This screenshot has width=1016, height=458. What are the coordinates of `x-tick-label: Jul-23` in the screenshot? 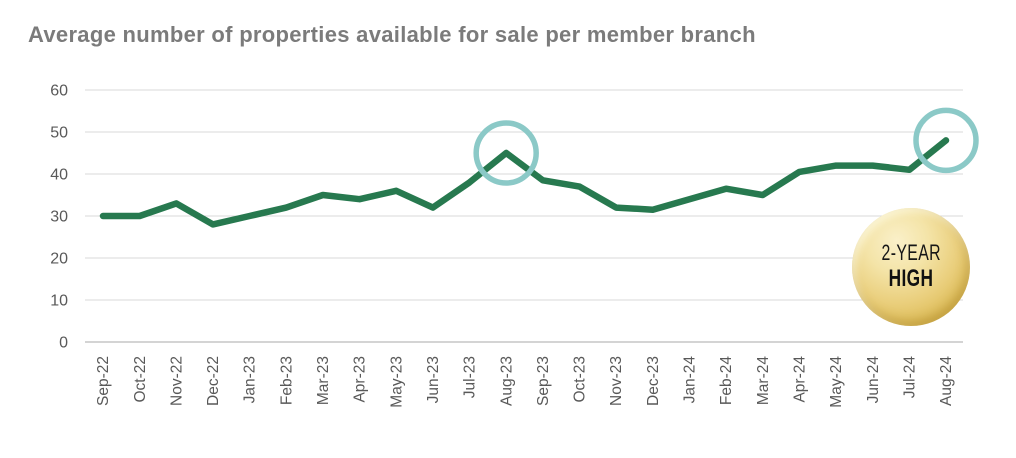 It's located at (470, 377).